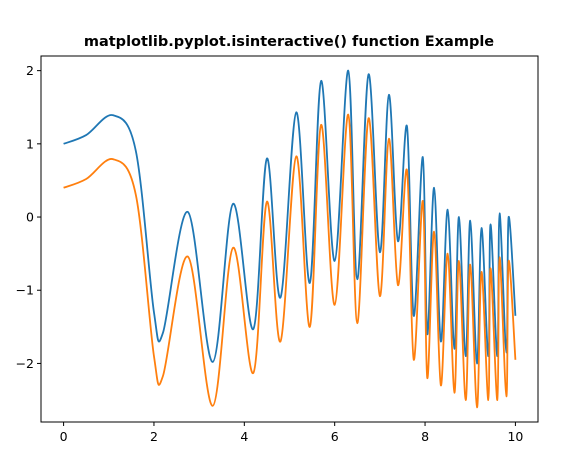 This screenshot has width=566, height=464. What do you see at coordinates (30, 70) in the screenshot?
I see `y-tick-label: 2` at bounding box center [30, 70].